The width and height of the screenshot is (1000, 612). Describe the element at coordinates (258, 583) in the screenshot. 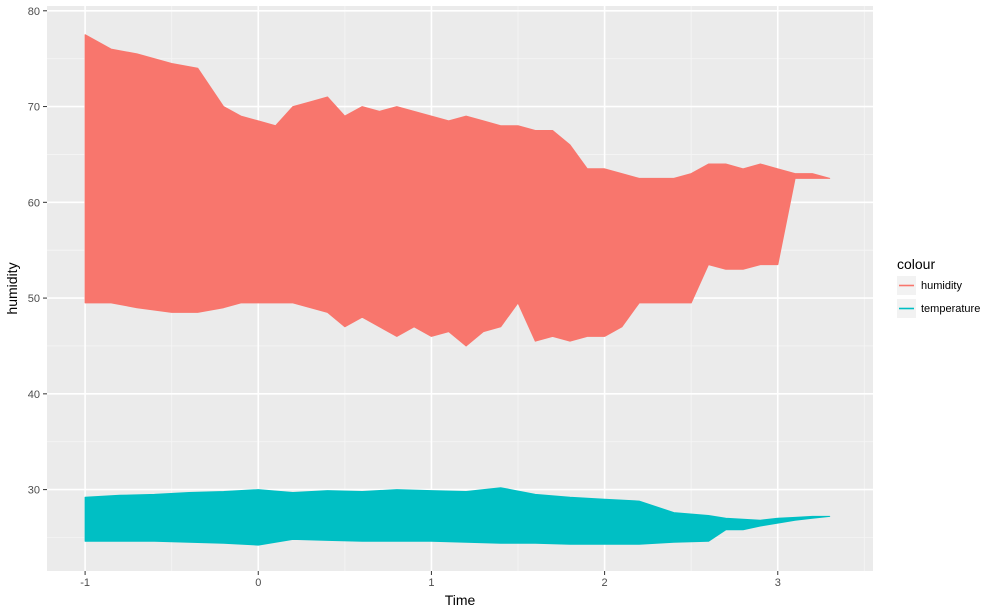

I see `x-tick-label: 0` at that location.